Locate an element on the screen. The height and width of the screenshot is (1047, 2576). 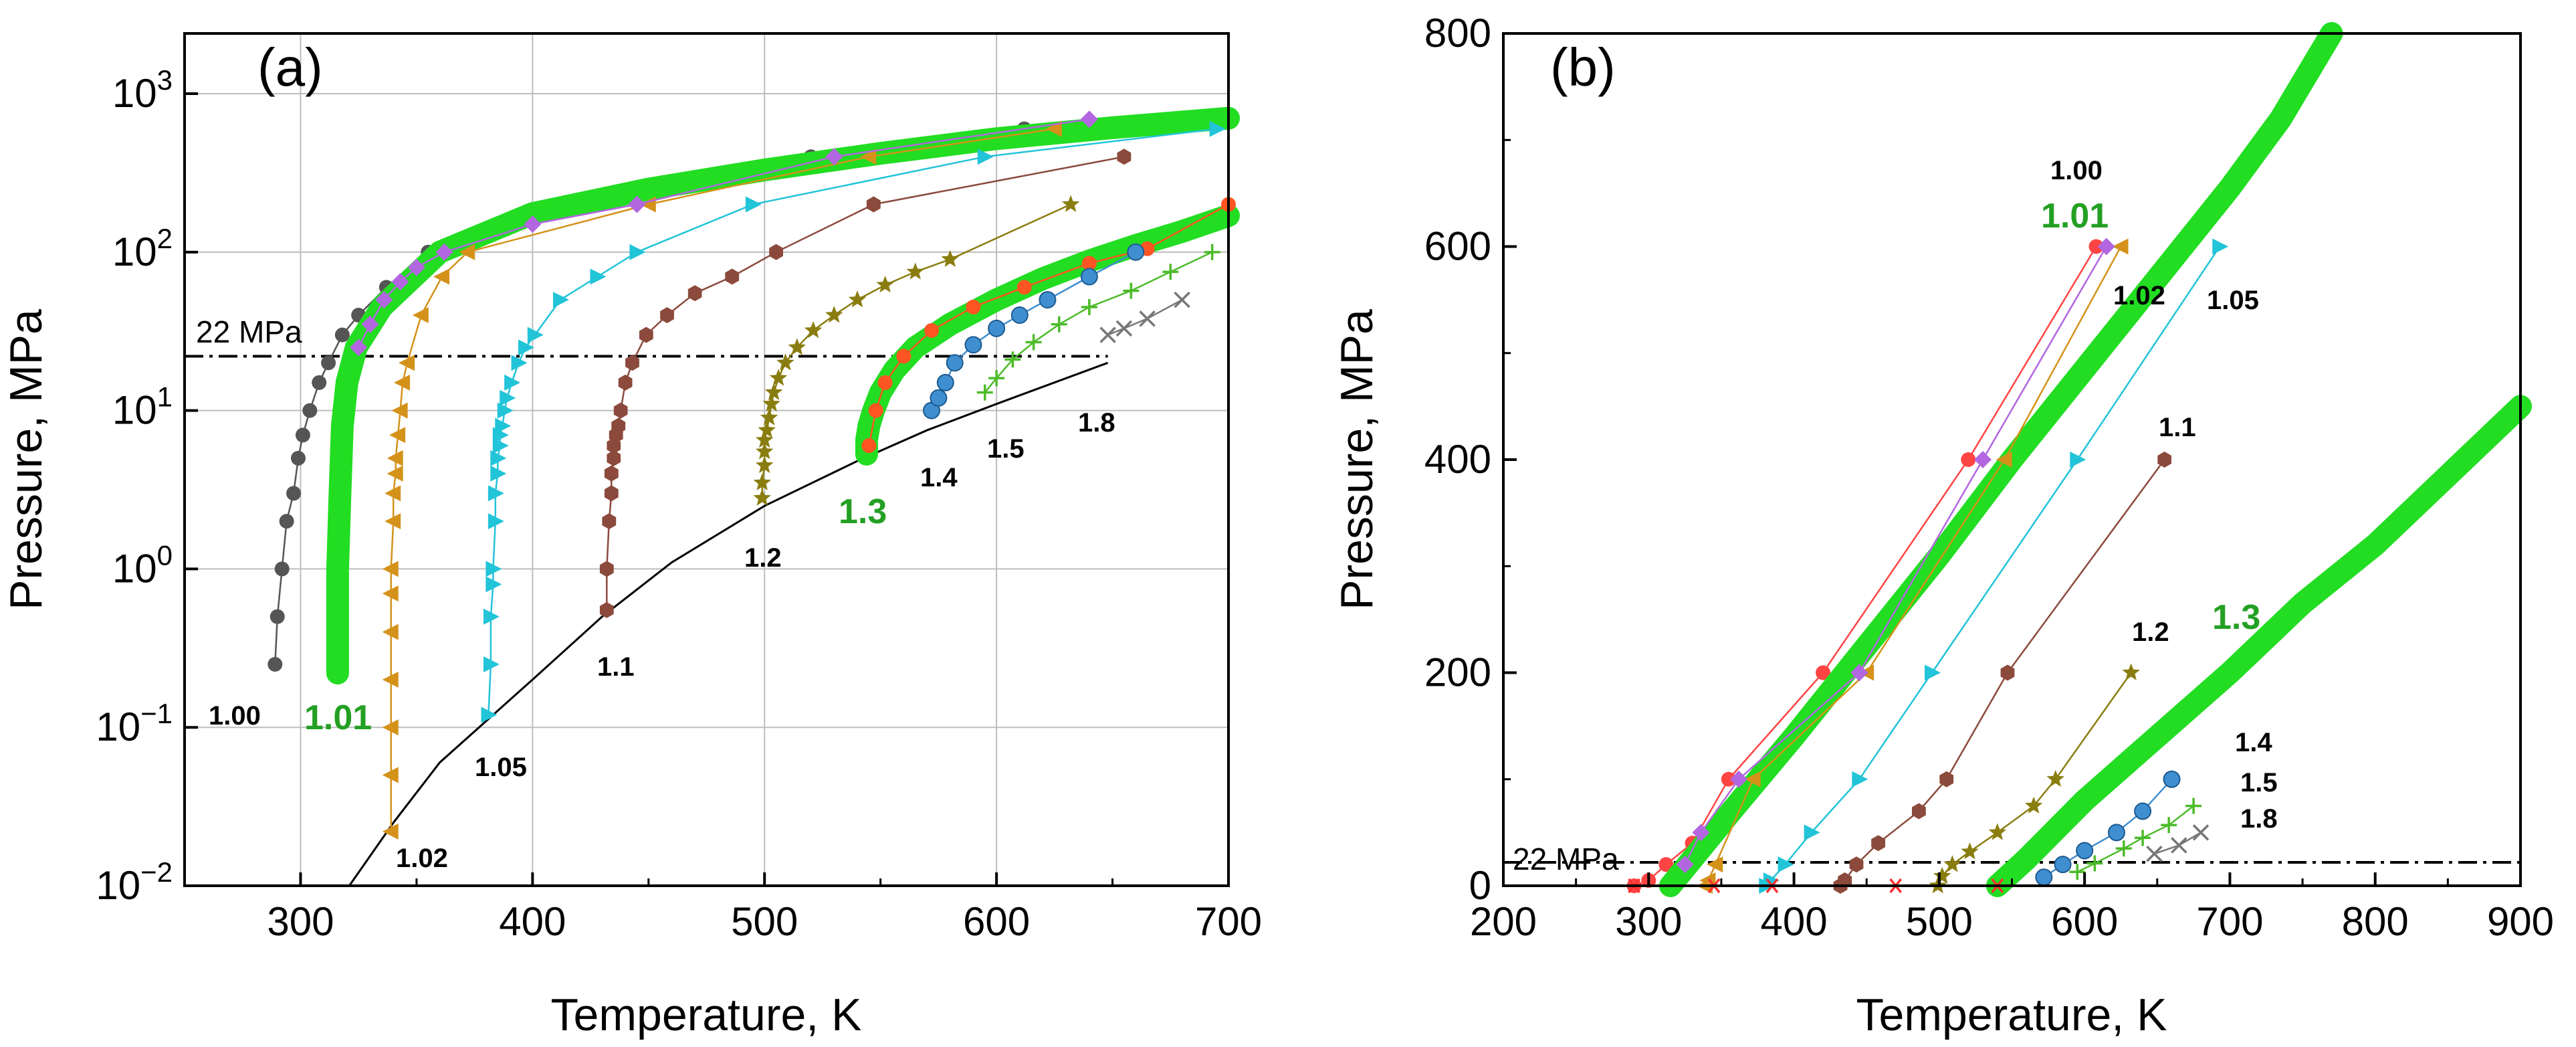
panel-a-x-tick-label: 500 is located at coordinates (765, 921).